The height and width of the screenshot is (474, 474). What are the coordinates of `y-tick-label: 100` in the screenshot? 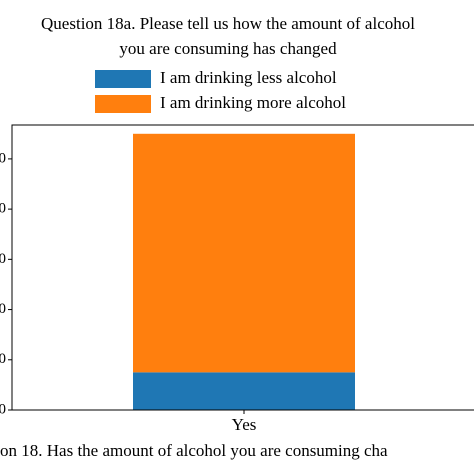 It's located at (3, 158).